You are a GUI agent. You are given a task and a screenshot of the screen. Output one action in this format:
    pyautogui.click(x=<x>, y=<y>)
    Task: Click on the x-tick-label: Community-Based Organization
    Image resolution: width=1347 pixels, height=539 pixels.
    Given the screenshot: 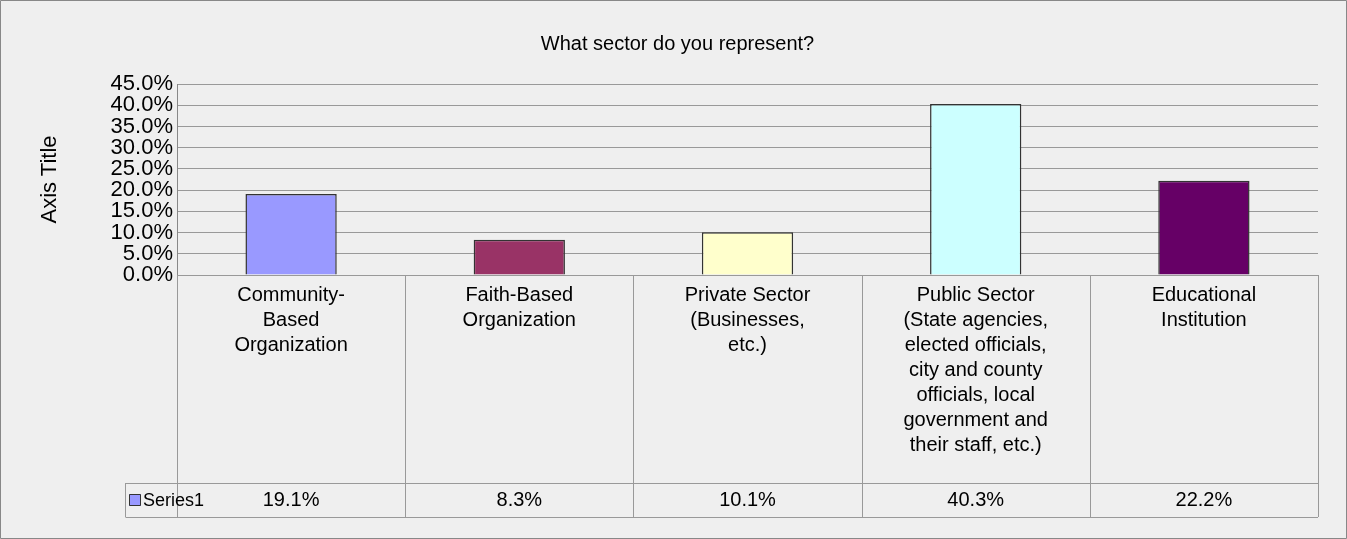 What is the action you would take?
    pyautogui.click(x=291, y=319)
    